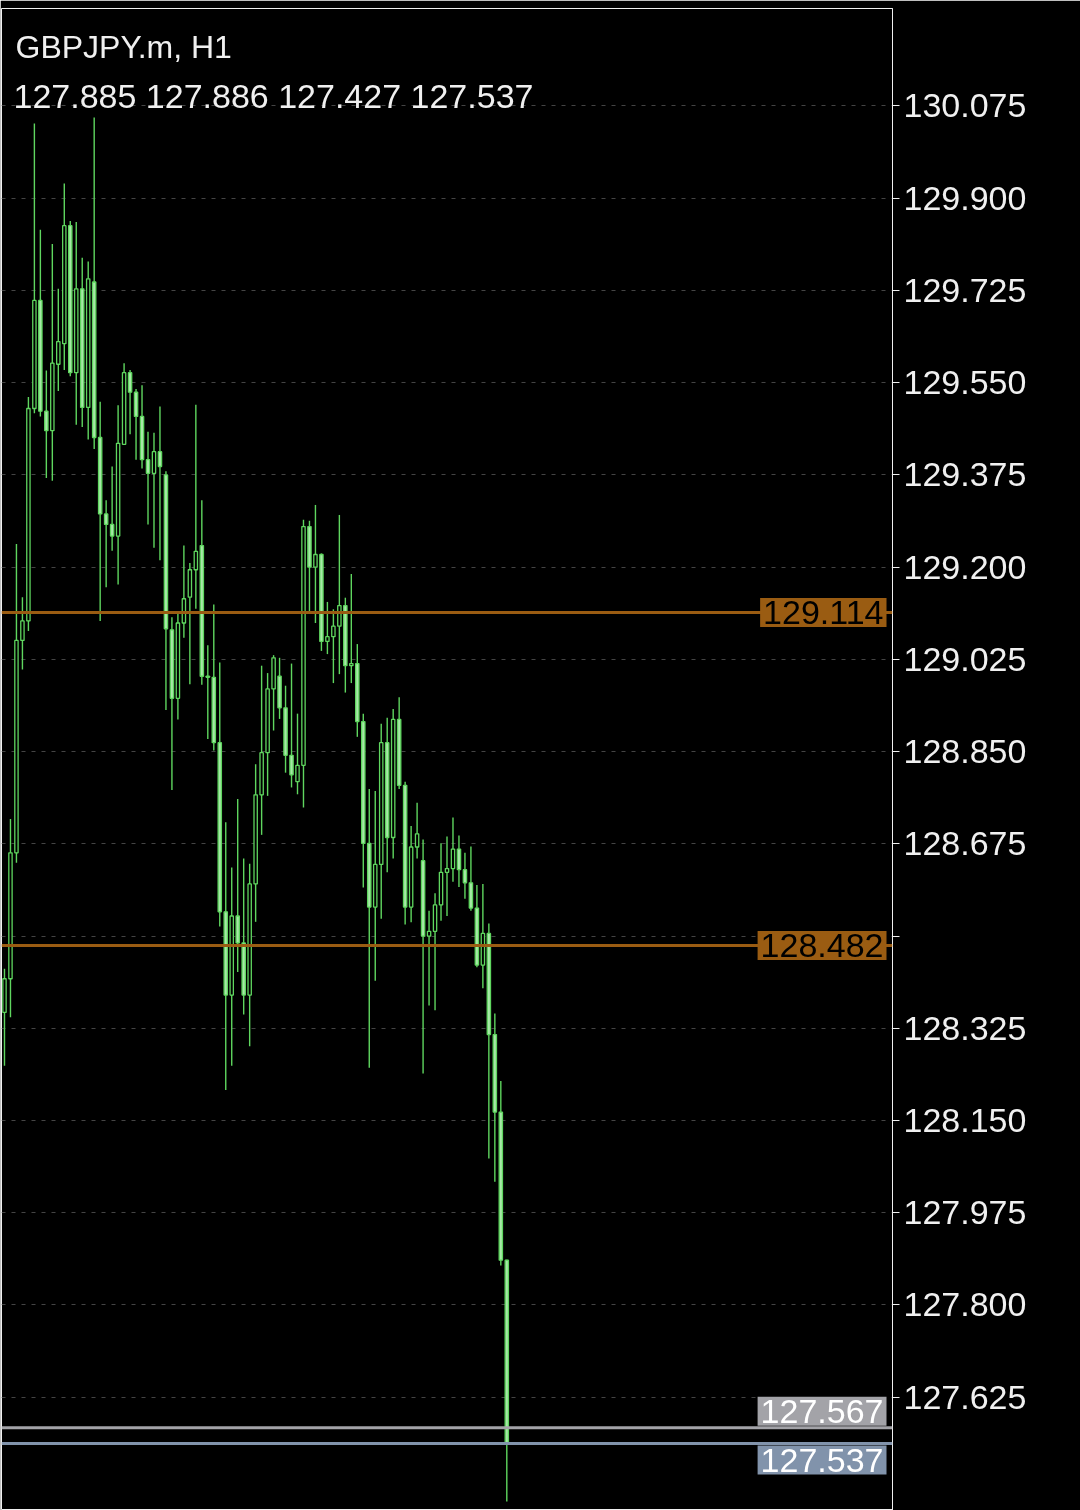 The width and height of the screenshot is (1080, 1510). Describe the element at coordinates (822, 1410) in the screenshot. I see `ref-line-label: 127.567` at that location.